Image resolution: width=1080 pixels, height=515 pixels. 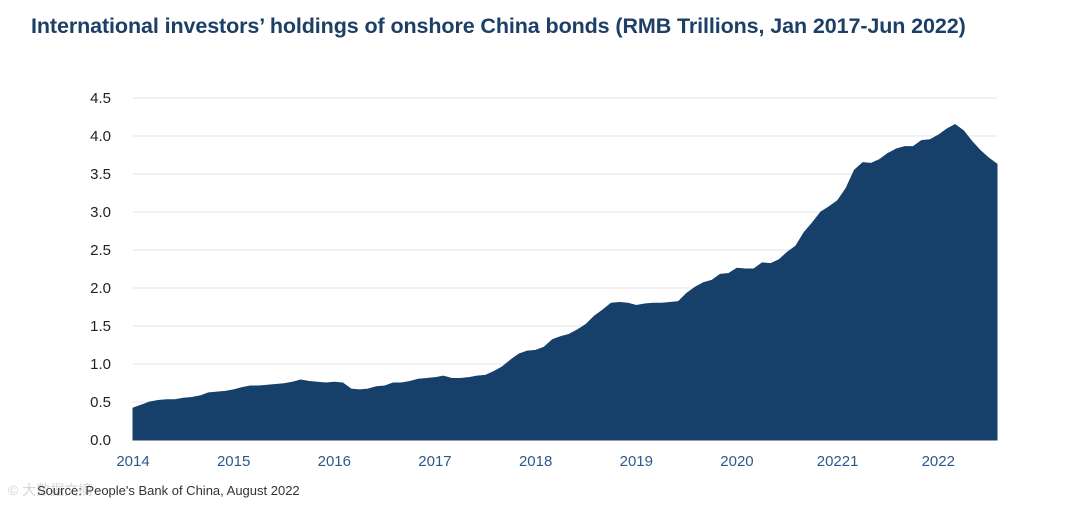 I want to click on x-tick-label: 2014, so click(x=132, y=461).